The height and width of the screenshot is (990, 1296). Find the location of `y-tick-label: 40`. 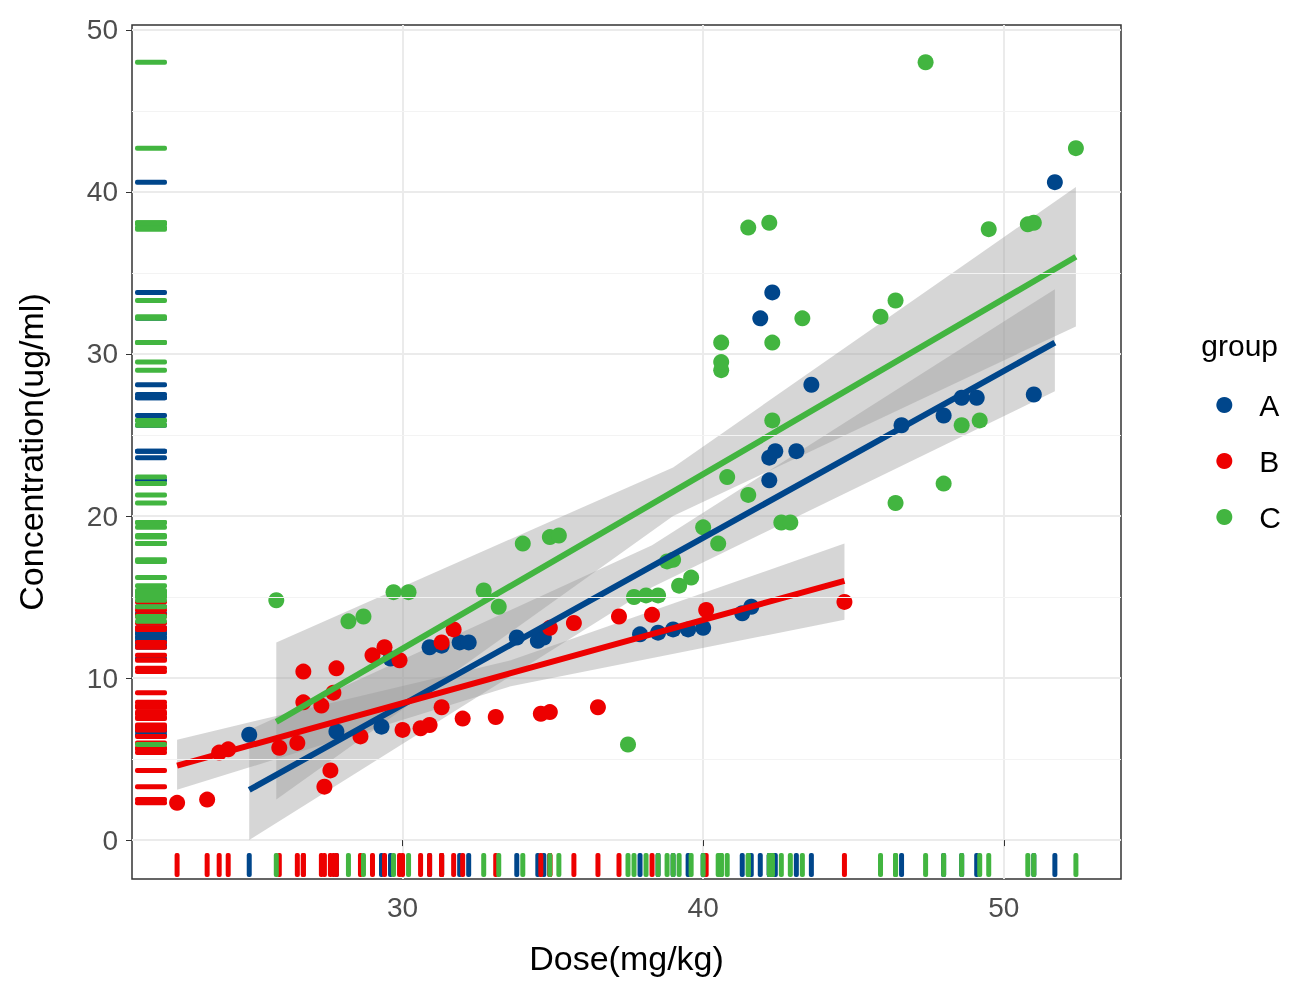

y-tick-label: 40 is located at coordinates (102, 192).